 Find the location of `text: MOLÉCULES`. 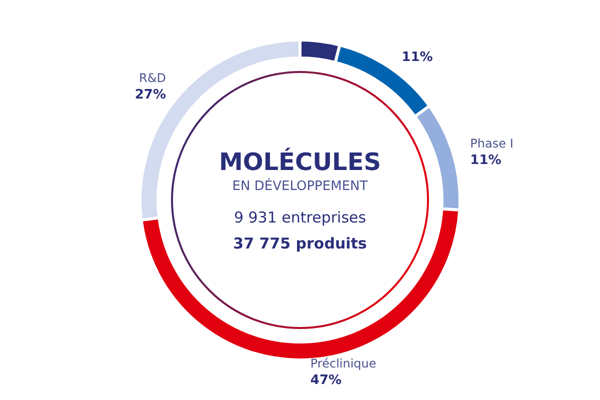

text: MOLÉCULES is located at coordinates (300, 161).